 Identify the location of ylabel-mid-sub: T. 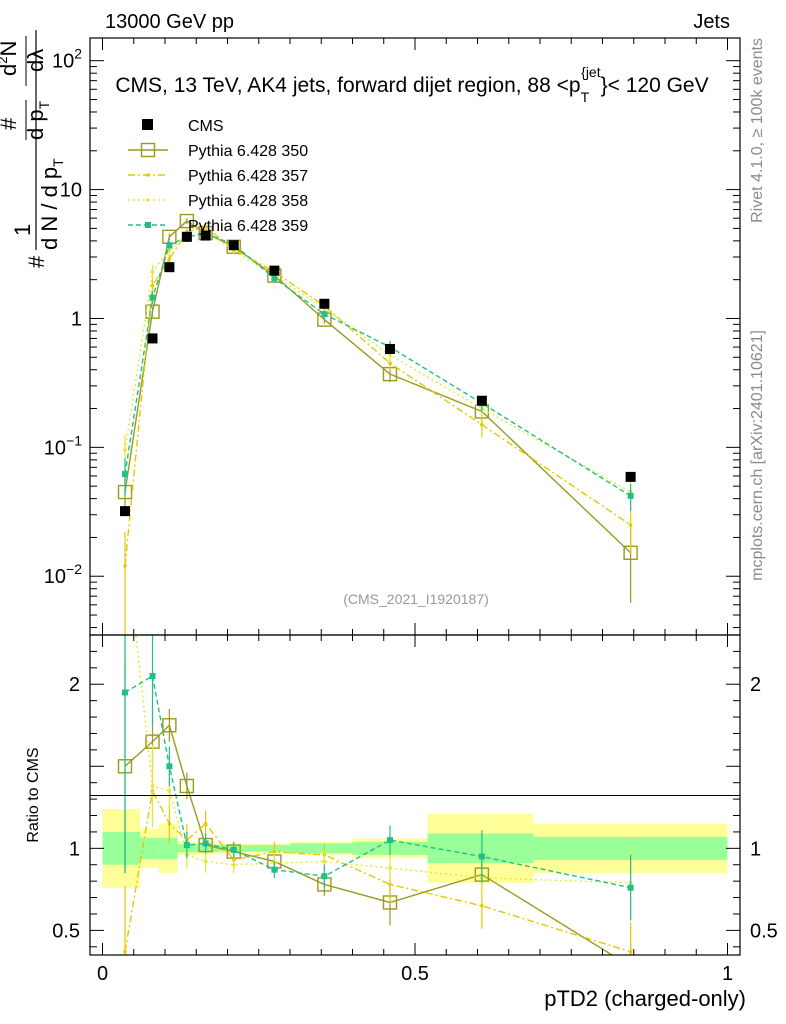
(44, 104).